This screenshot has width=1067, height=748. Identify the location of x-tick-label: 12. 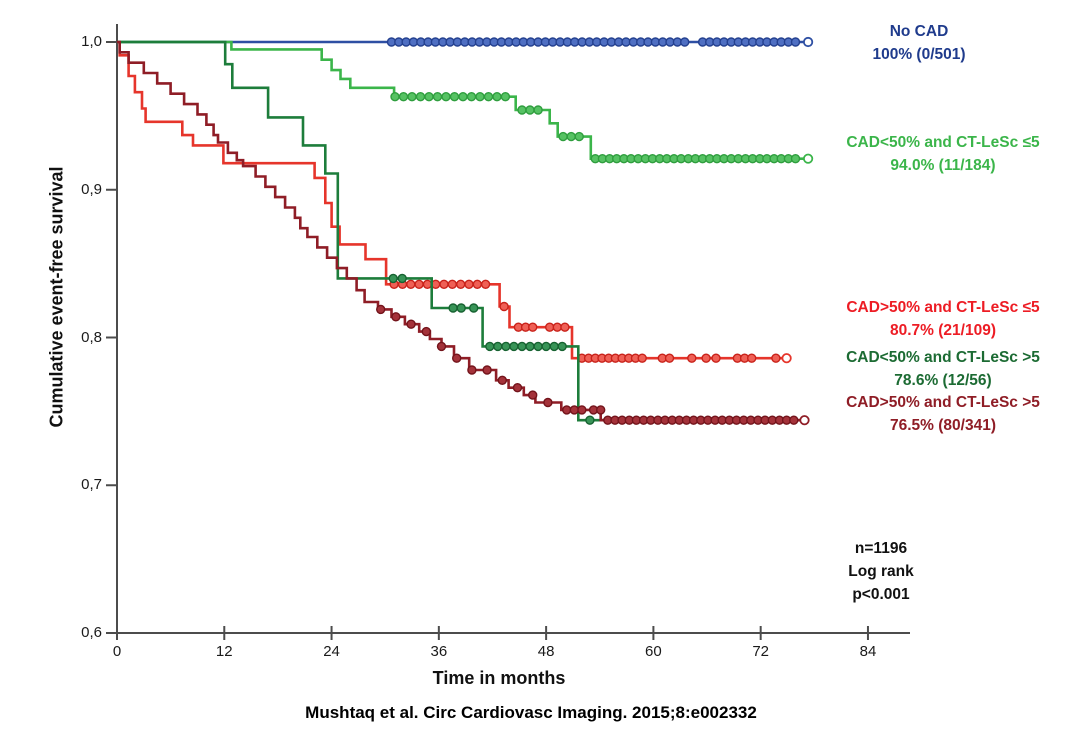
(224, 651).